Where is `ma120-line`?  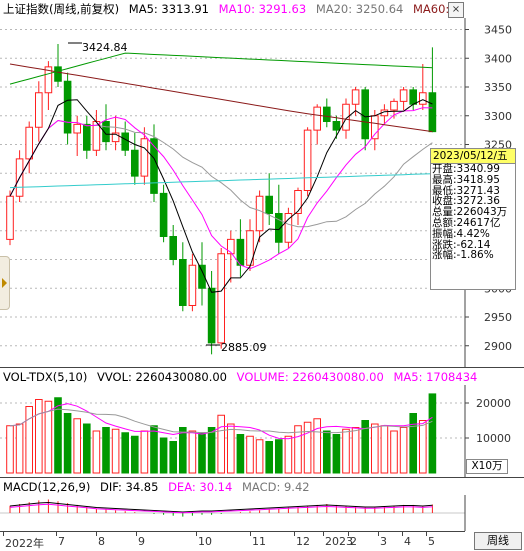 ma120-line is located at coordinates (221, 68).